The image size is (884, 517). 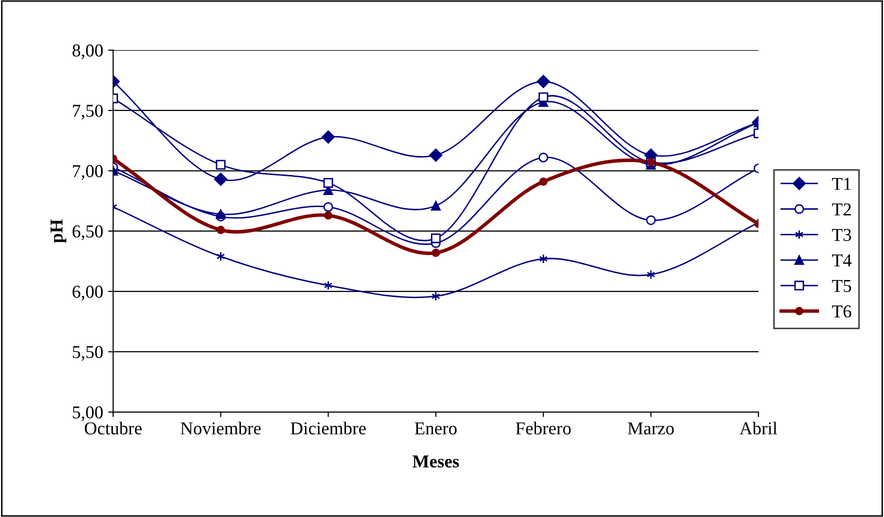 I want to click on x-tick-label: Enero, so click(x=435, y=428).